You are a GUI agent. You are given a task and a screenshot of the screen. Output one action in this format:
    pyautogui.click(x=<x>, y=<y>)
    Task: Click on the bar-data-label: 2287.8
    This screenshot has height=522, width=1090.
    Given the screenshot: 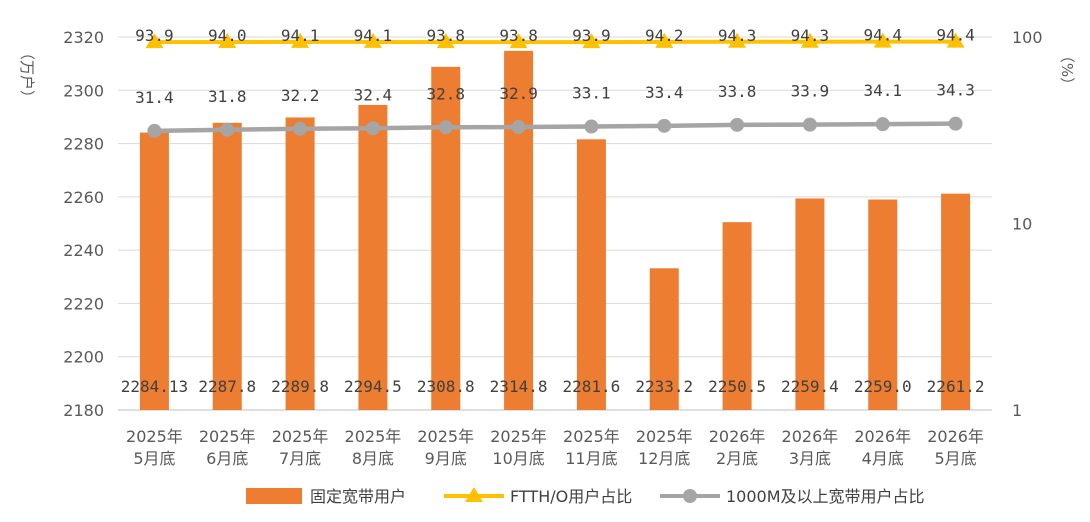 What is the action you would take?
    pyautogui.click(x=227, y=386)
    